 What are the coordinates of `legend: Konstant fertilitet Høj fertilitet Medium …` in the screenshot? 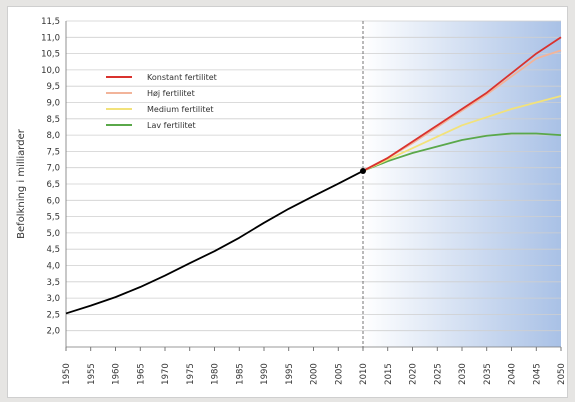 It's located at (161, 101).